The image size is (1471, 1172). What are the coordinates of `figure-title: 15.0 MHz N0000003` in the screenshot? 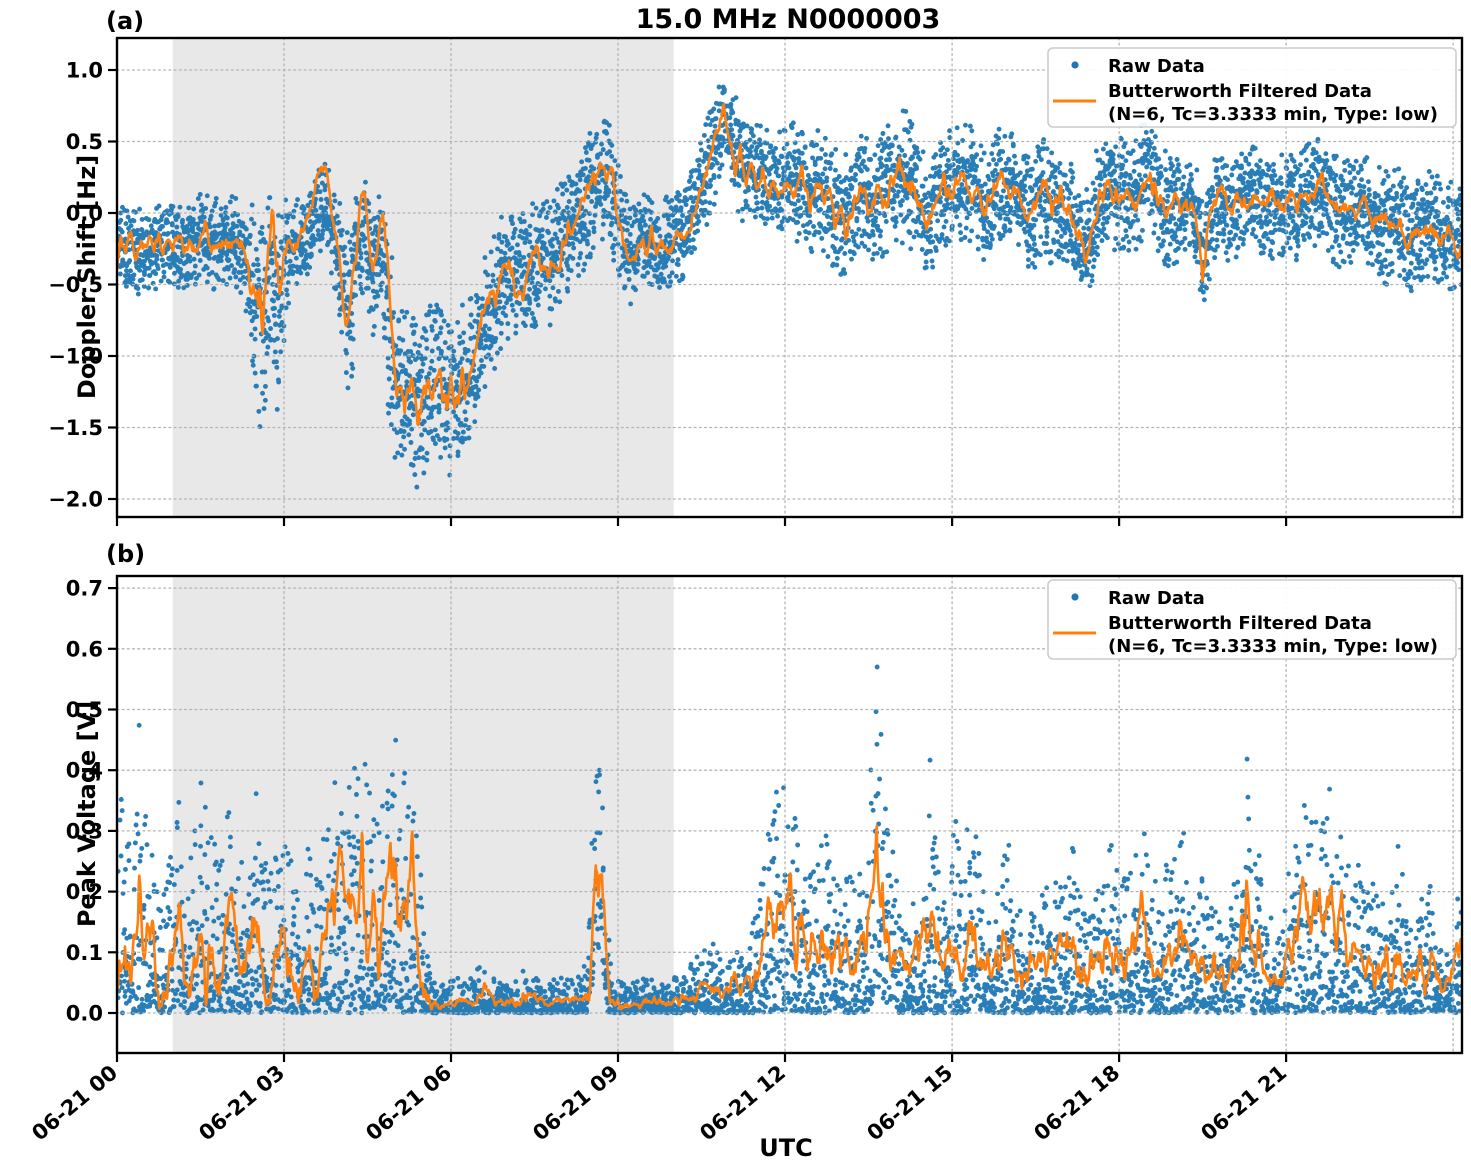 It's located at (788, 19).